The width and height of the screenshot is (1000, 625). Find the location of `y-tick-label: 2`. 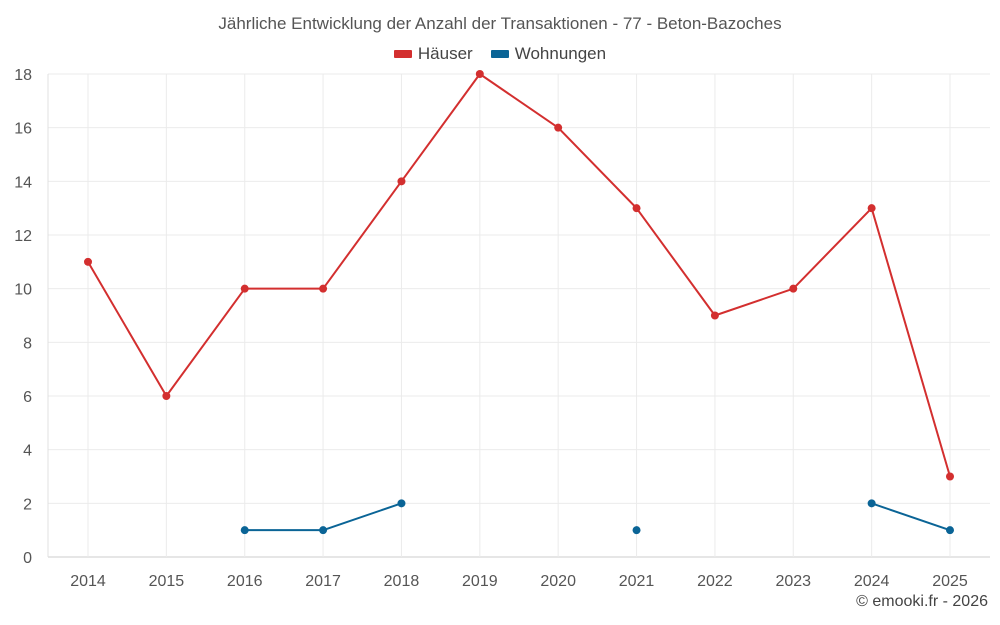

y-tick-label: 2 is located at coordinates (27, 504).